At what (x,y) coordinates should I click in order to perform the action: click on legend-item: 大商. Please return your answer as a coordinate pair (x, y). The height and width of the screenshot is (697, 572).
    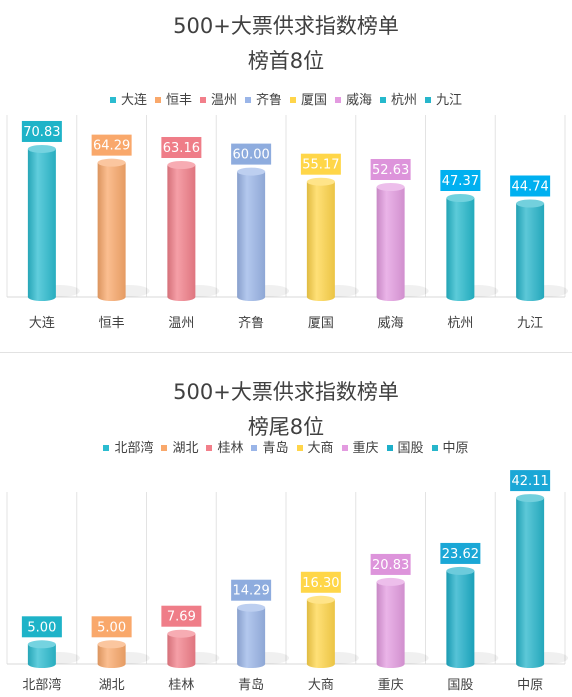
    Looking at the image, I should click on (315, 446).